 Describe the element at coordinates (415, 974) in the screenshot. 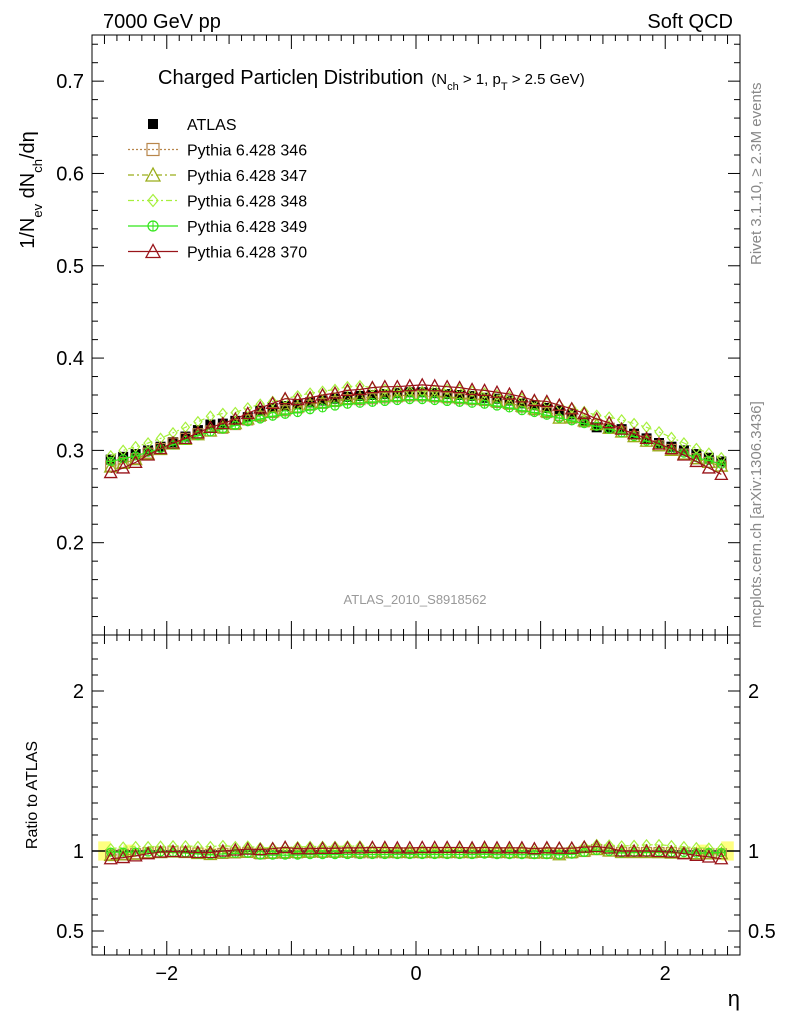

I see `x-tick-label: 0` at that location.